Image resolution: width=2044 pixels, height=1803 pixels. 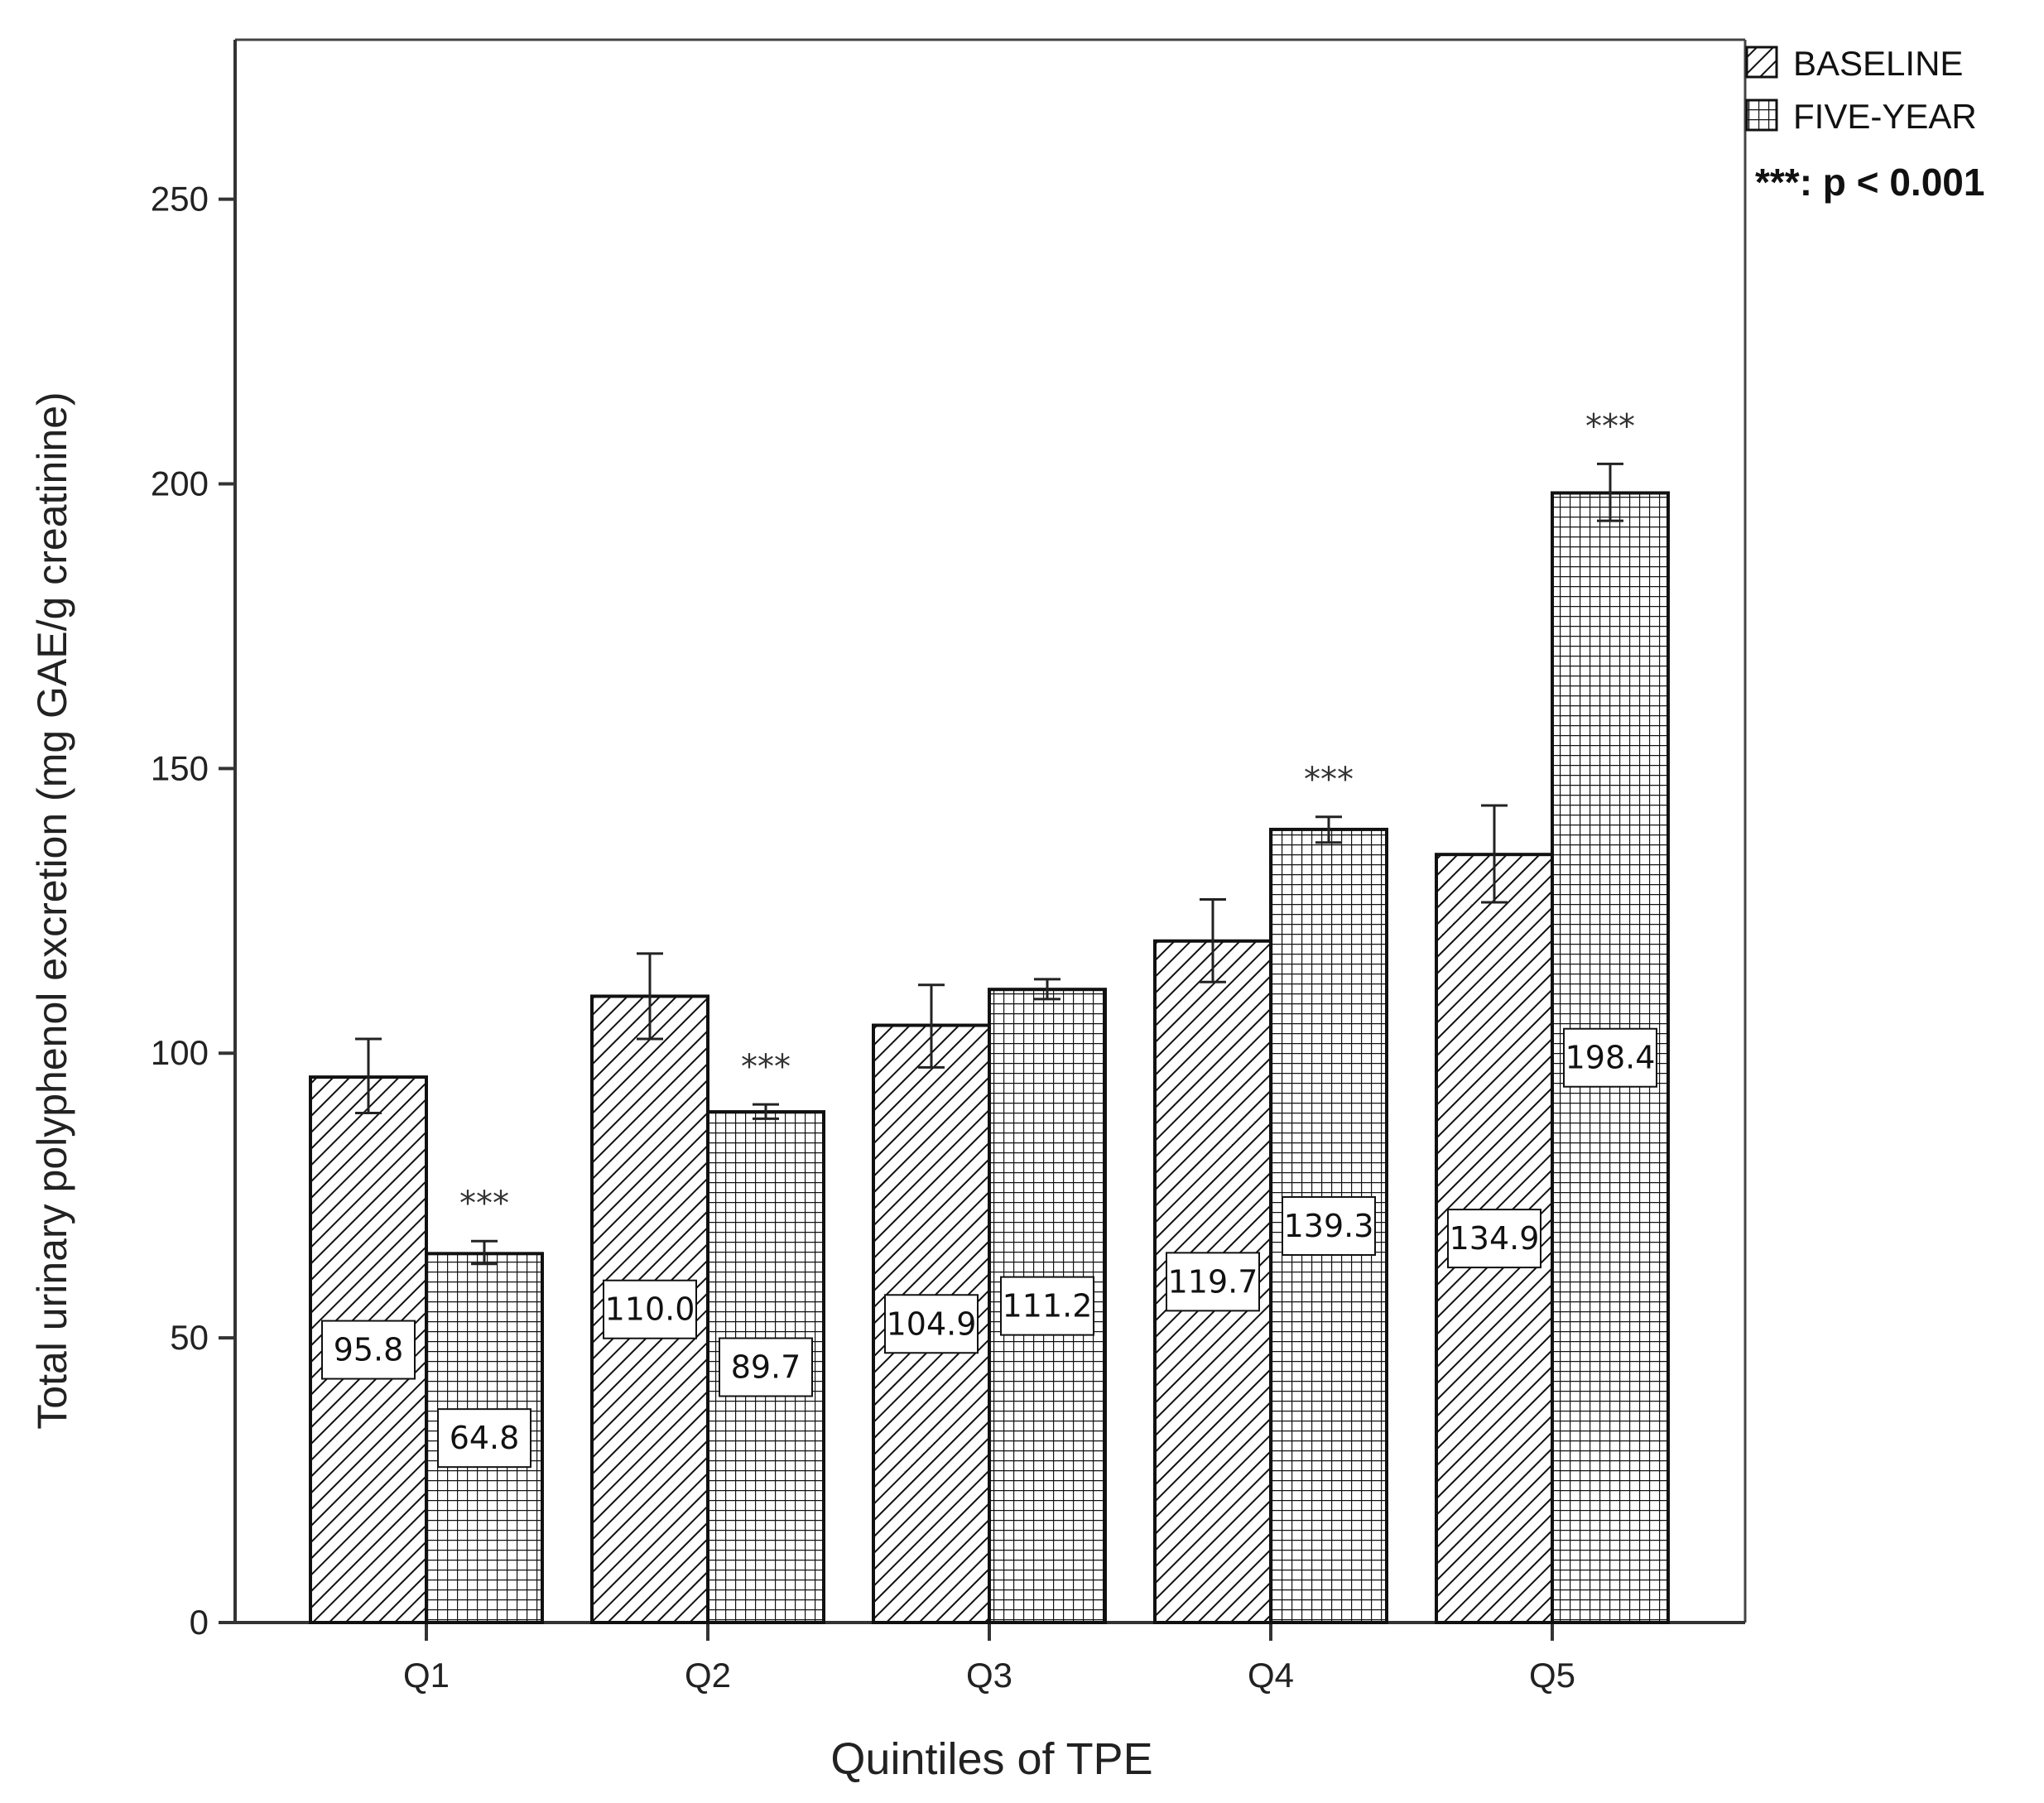 I want to click on value-label: 110.0, so click(x=650, y=1309).